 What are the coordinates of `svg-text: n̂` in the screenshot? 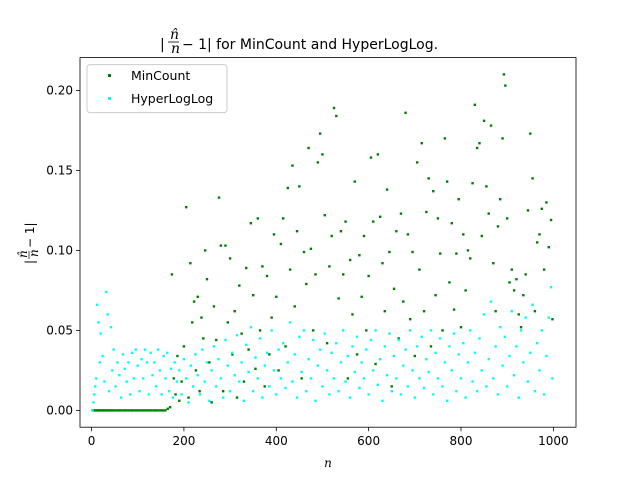 It's located at (174, 35).